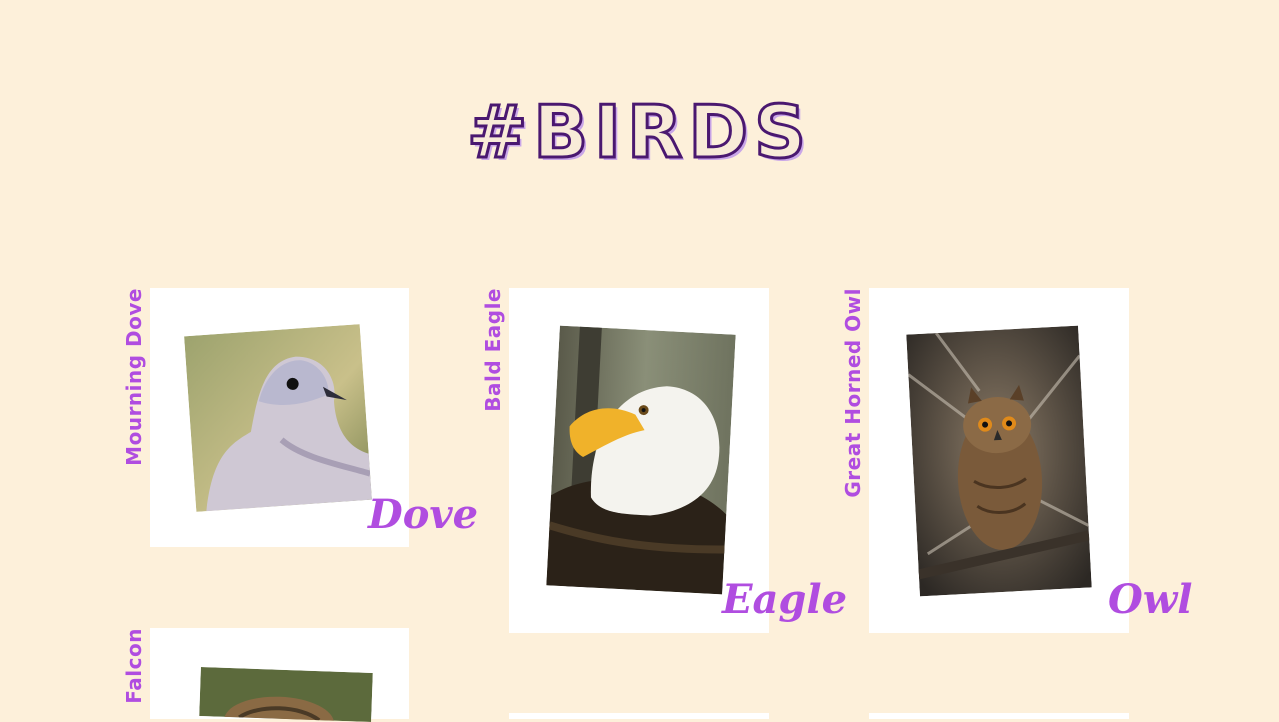  What do you see at coordinates (785, 599) in the screenshot?
I see `card-script-label: Eagle` at bounding box center [785, 599].